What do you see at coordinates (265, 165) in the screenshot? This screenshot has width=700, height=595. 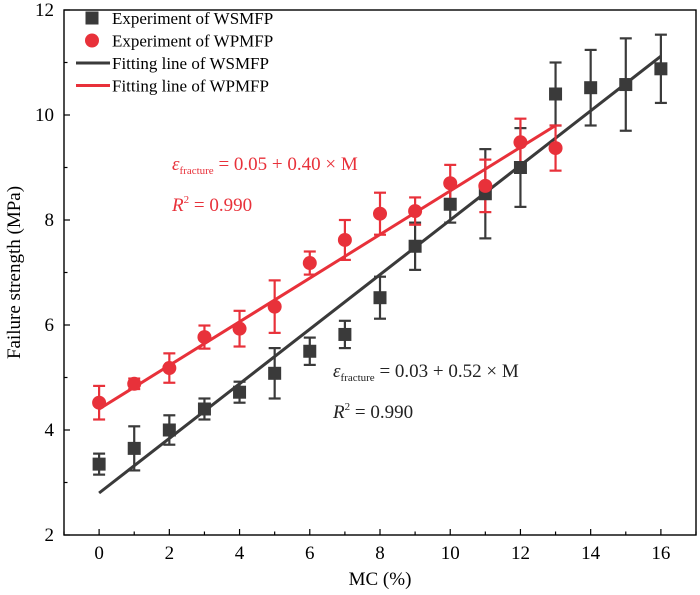 I see `equation-text: εfracture = 0.05 + 0.40 × M` at bounding box center [265, 165].